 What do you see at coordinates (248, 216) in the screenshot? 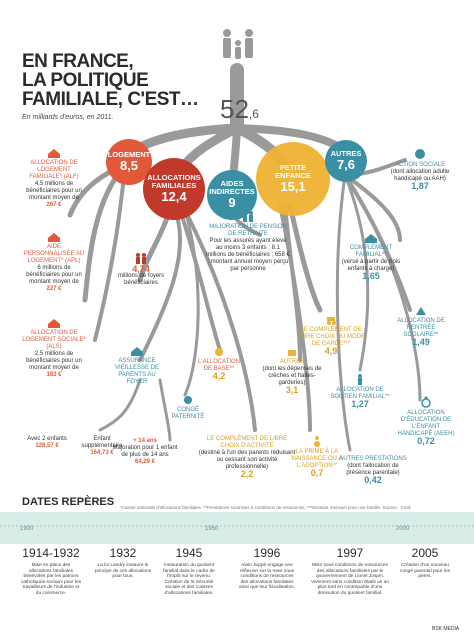
I see `people-icon` at bounding box center [248, 216].